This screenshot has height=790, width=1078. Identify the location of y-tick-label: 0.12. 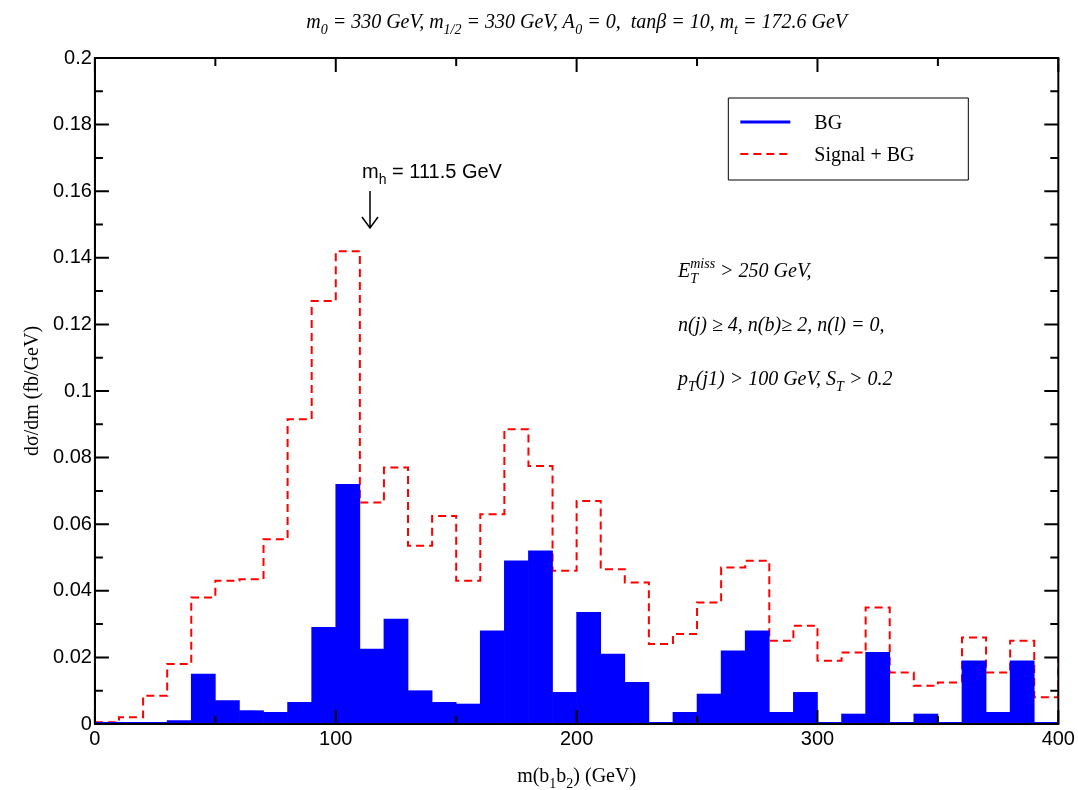
(72, 322).